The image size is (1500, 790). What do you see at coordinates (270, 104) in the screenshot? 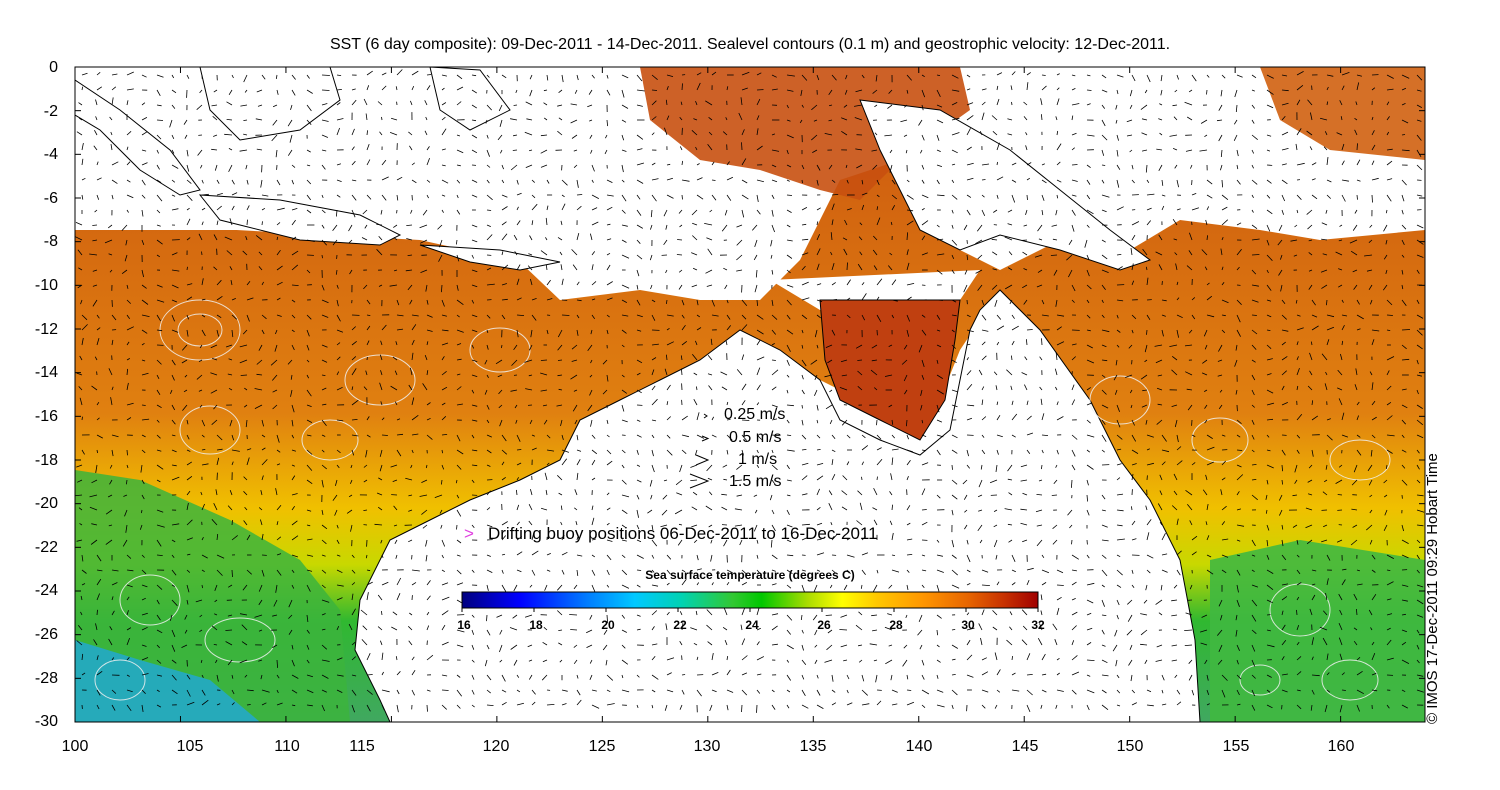
I see `borneo-island` at bounding box center [270, 104].